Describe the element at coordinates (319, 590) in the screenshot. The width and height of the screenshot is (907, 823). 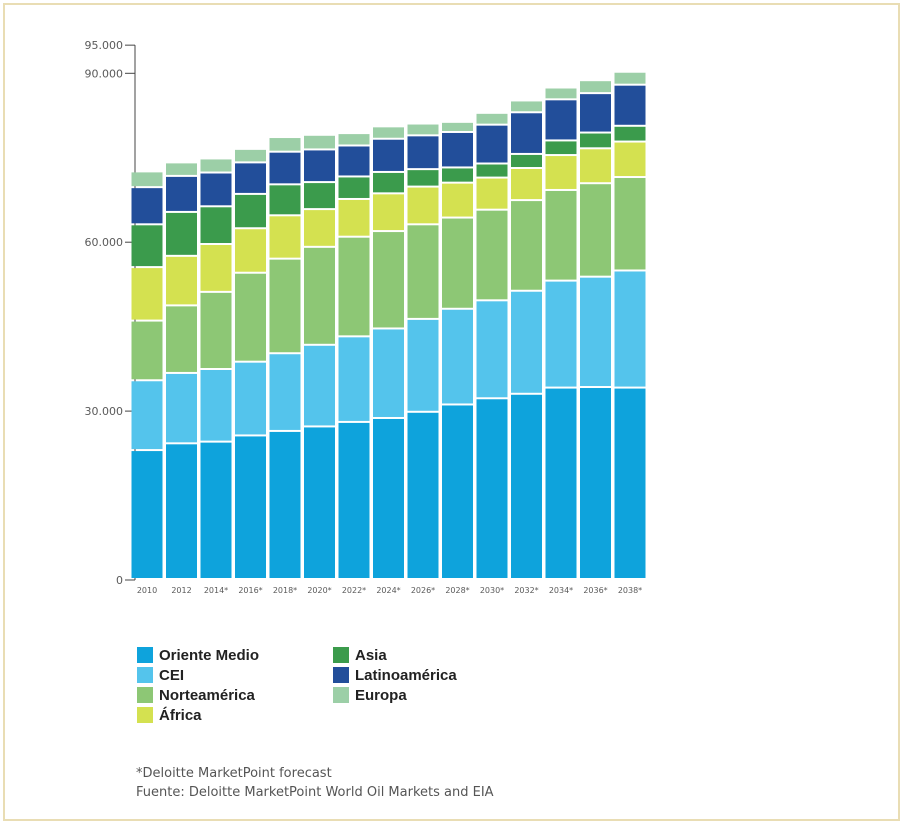
I see `x-tick-label: 2020*` at that location.